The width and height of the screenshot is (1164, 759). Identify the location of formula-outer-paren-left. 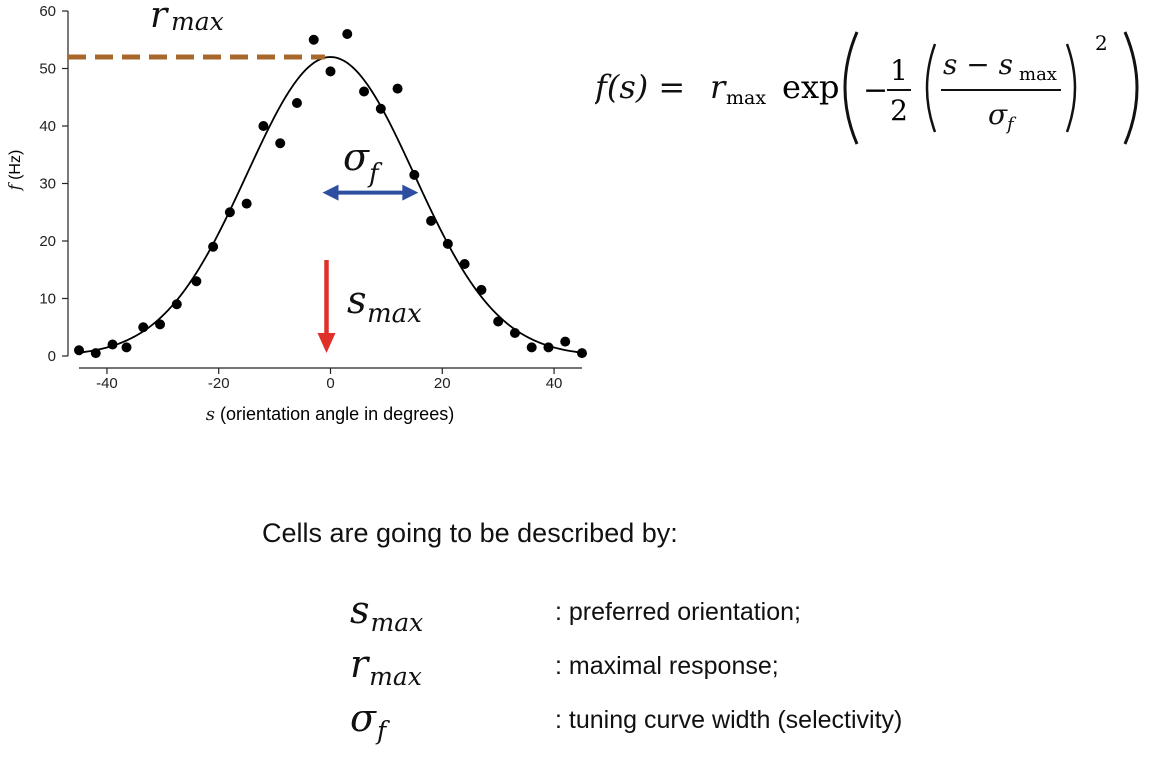
(851, 88).